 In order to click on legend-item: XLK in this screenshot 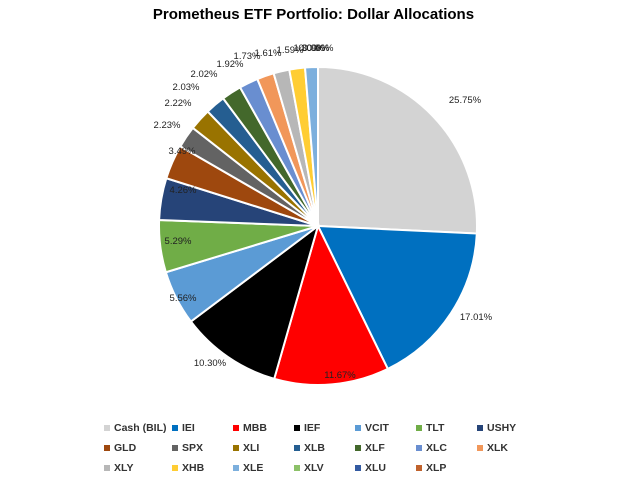, I will do `click(507, 448)`.